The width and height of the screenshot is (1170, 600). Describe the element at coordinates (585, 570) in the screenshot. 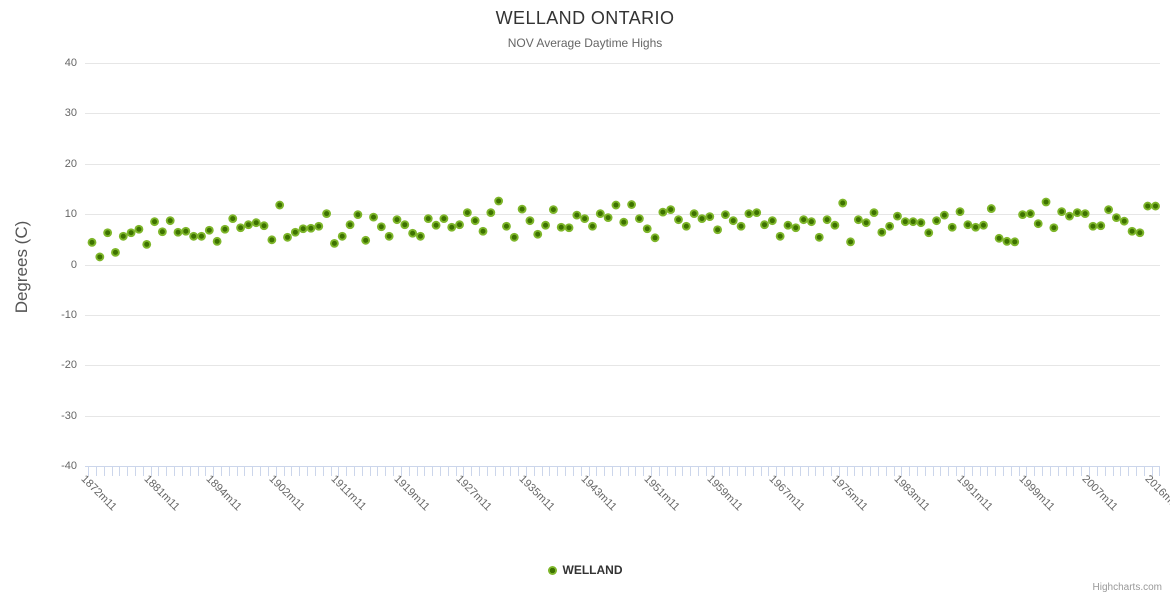

I see `legend-item-welland: WELLAND` at that location.